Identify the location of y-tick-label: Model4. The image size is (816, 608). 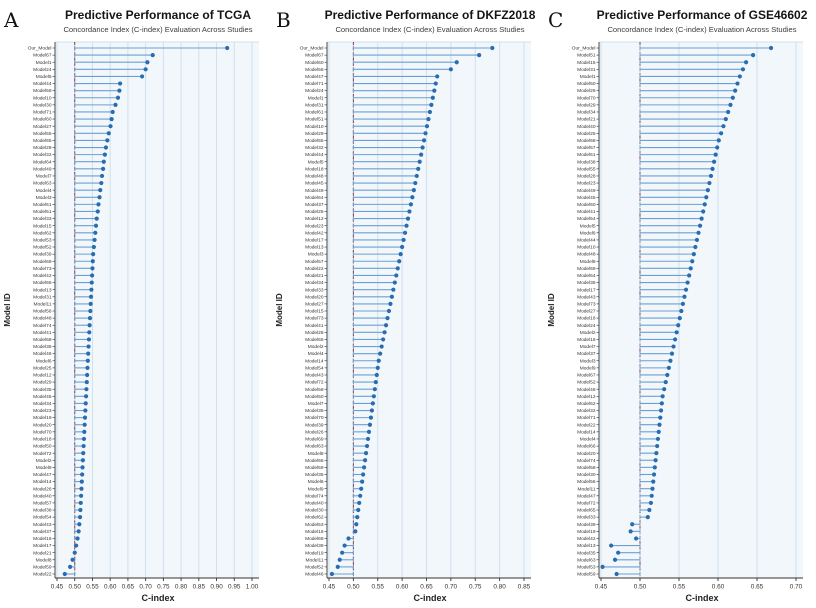
(316, 354).